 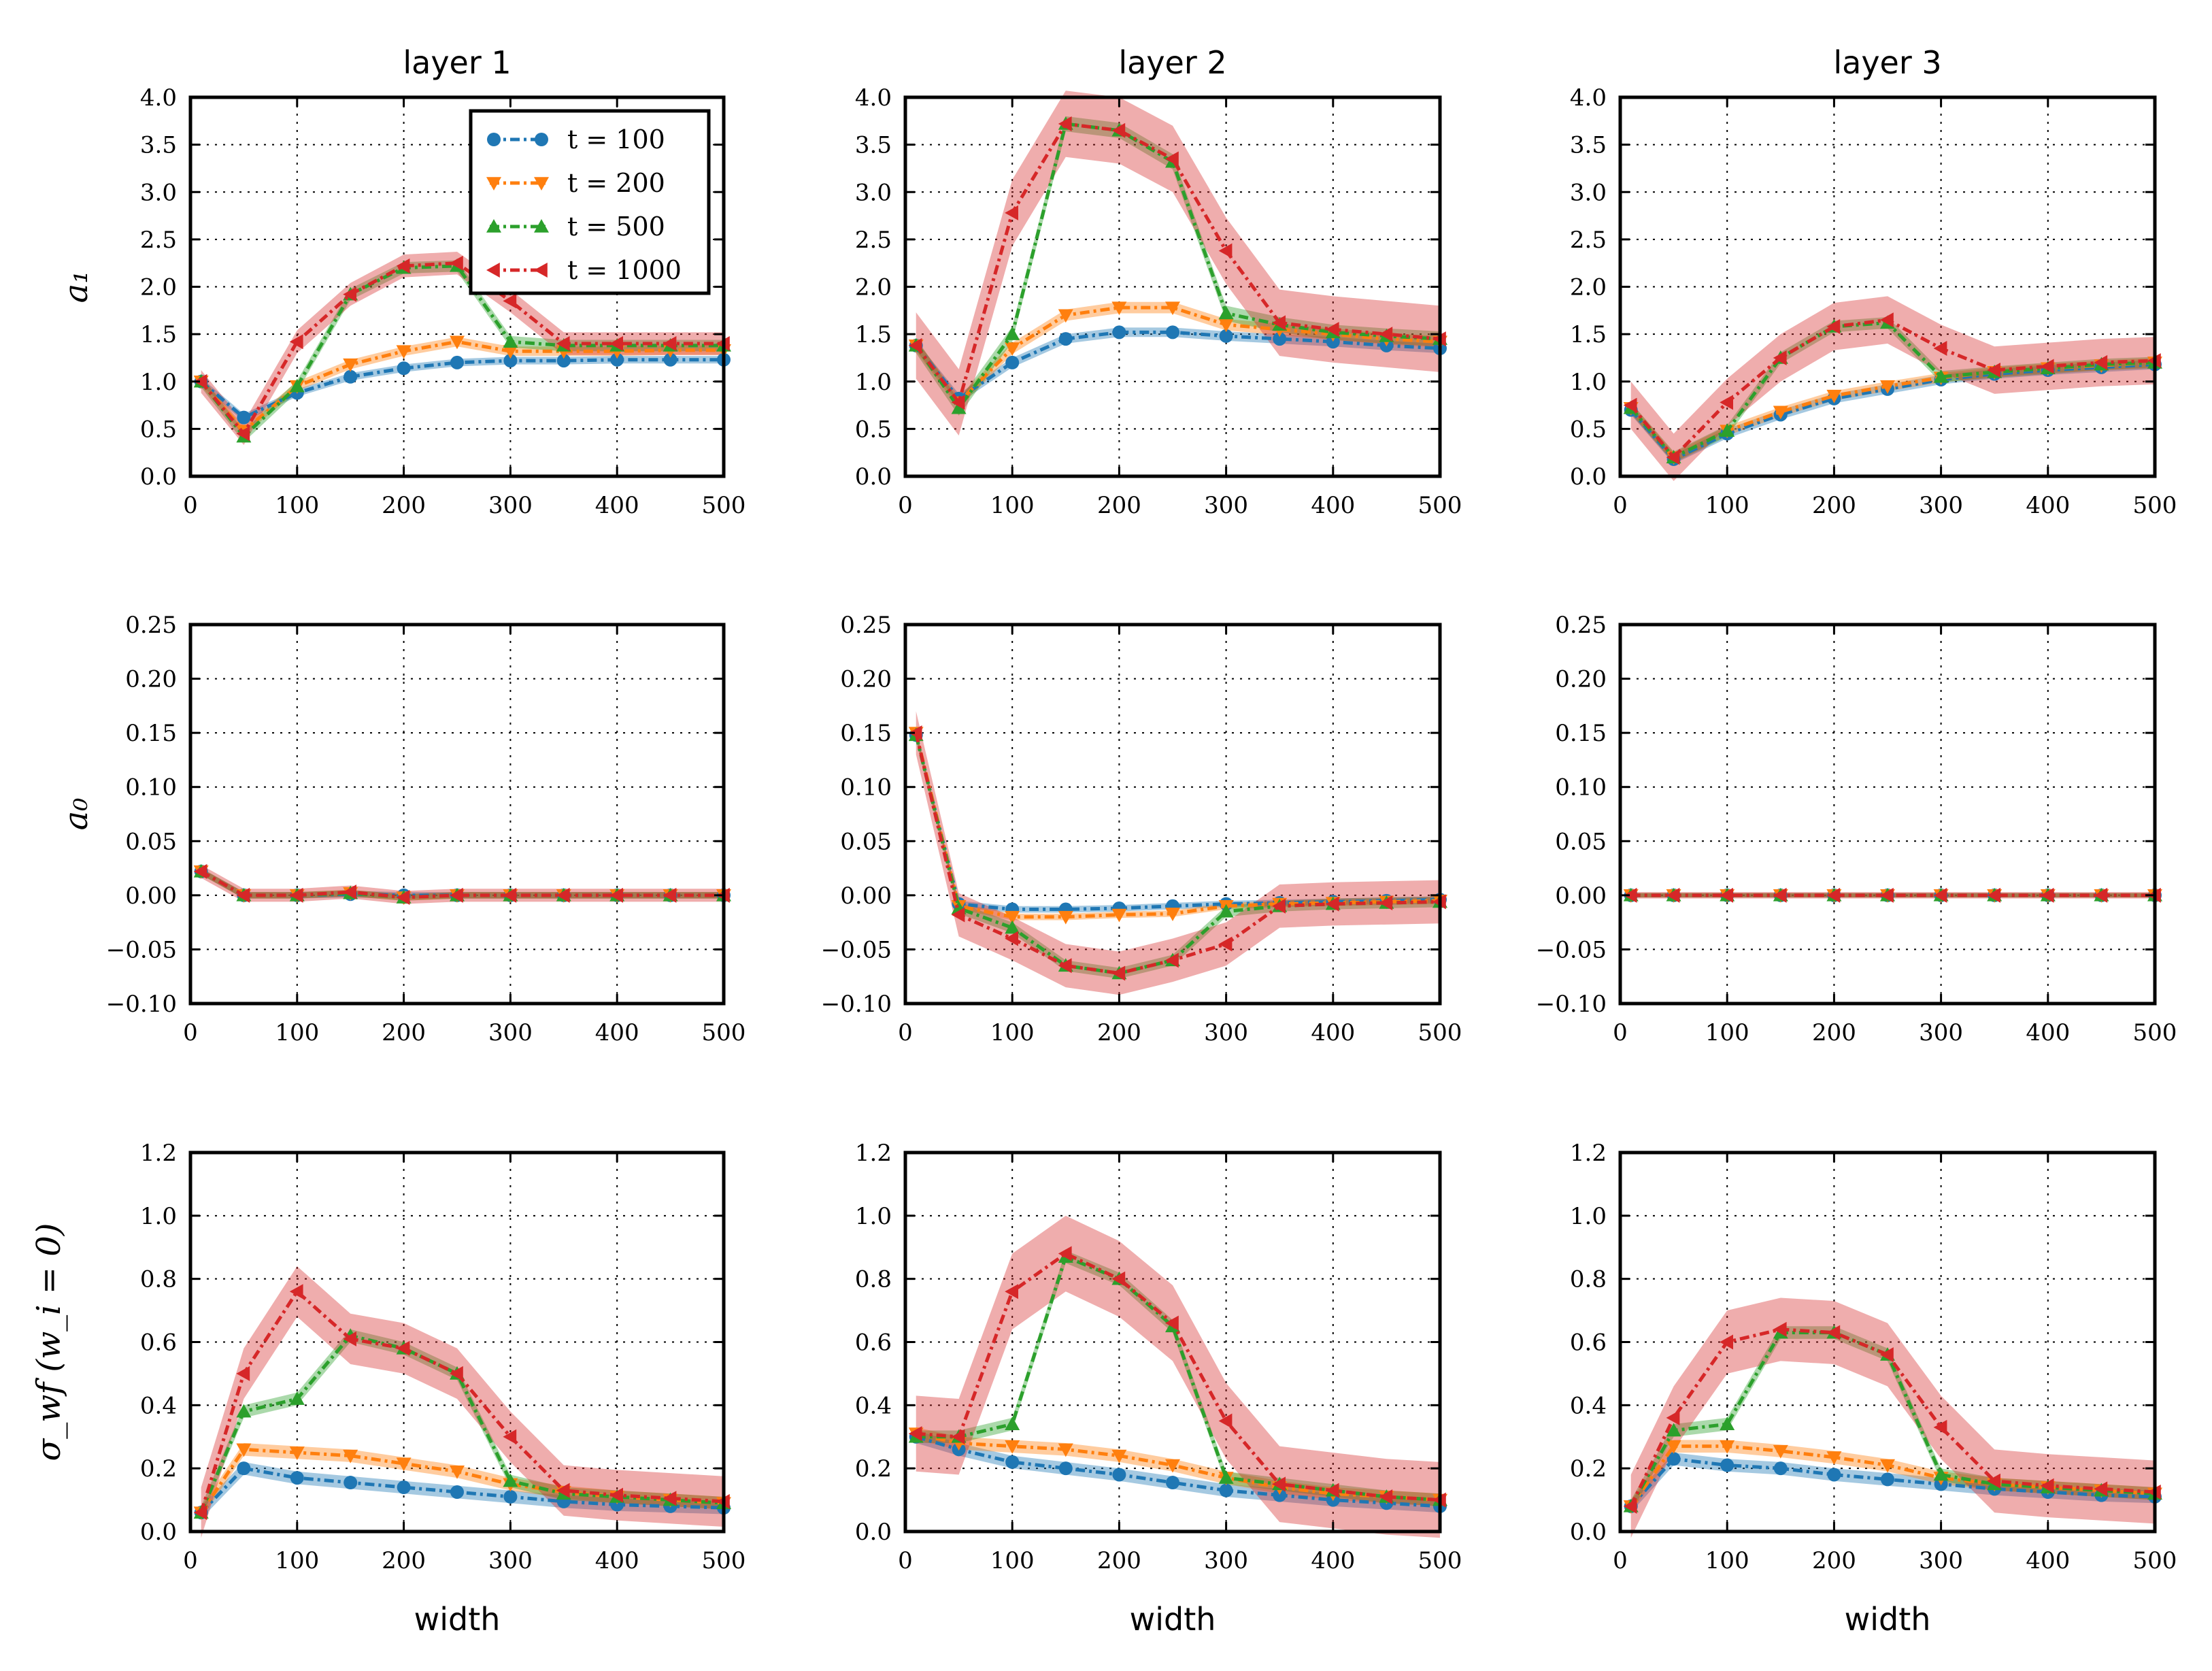 I want to click on y-axis-label: σ_wf (w_i = 0), so click(x=49, y=1342).